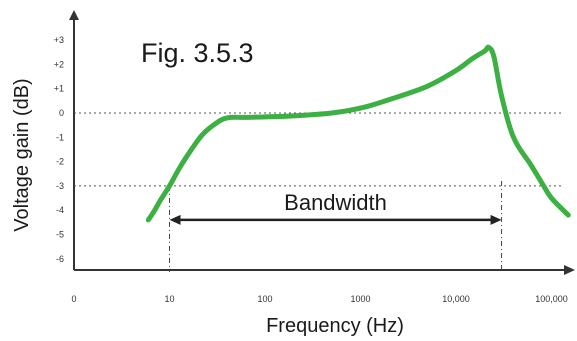 This screenshot has width=577, height=341. What do you see at coordinates (335, 326) in the screenshot?
I see `x-axis-label: Frequency (Hz)` at bounding box center [335, 326].